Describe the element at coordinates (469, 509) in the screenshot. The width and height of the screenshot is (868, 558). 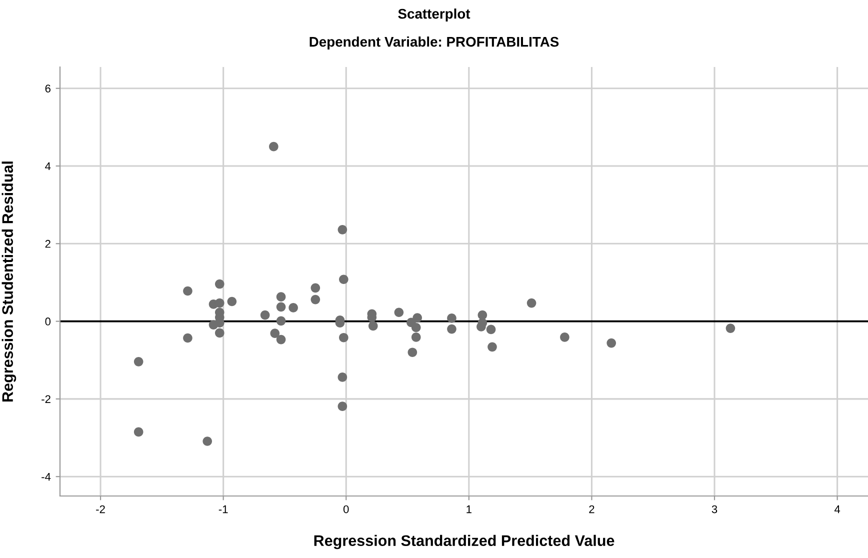
I see `x-tick-label: 1` at that location.